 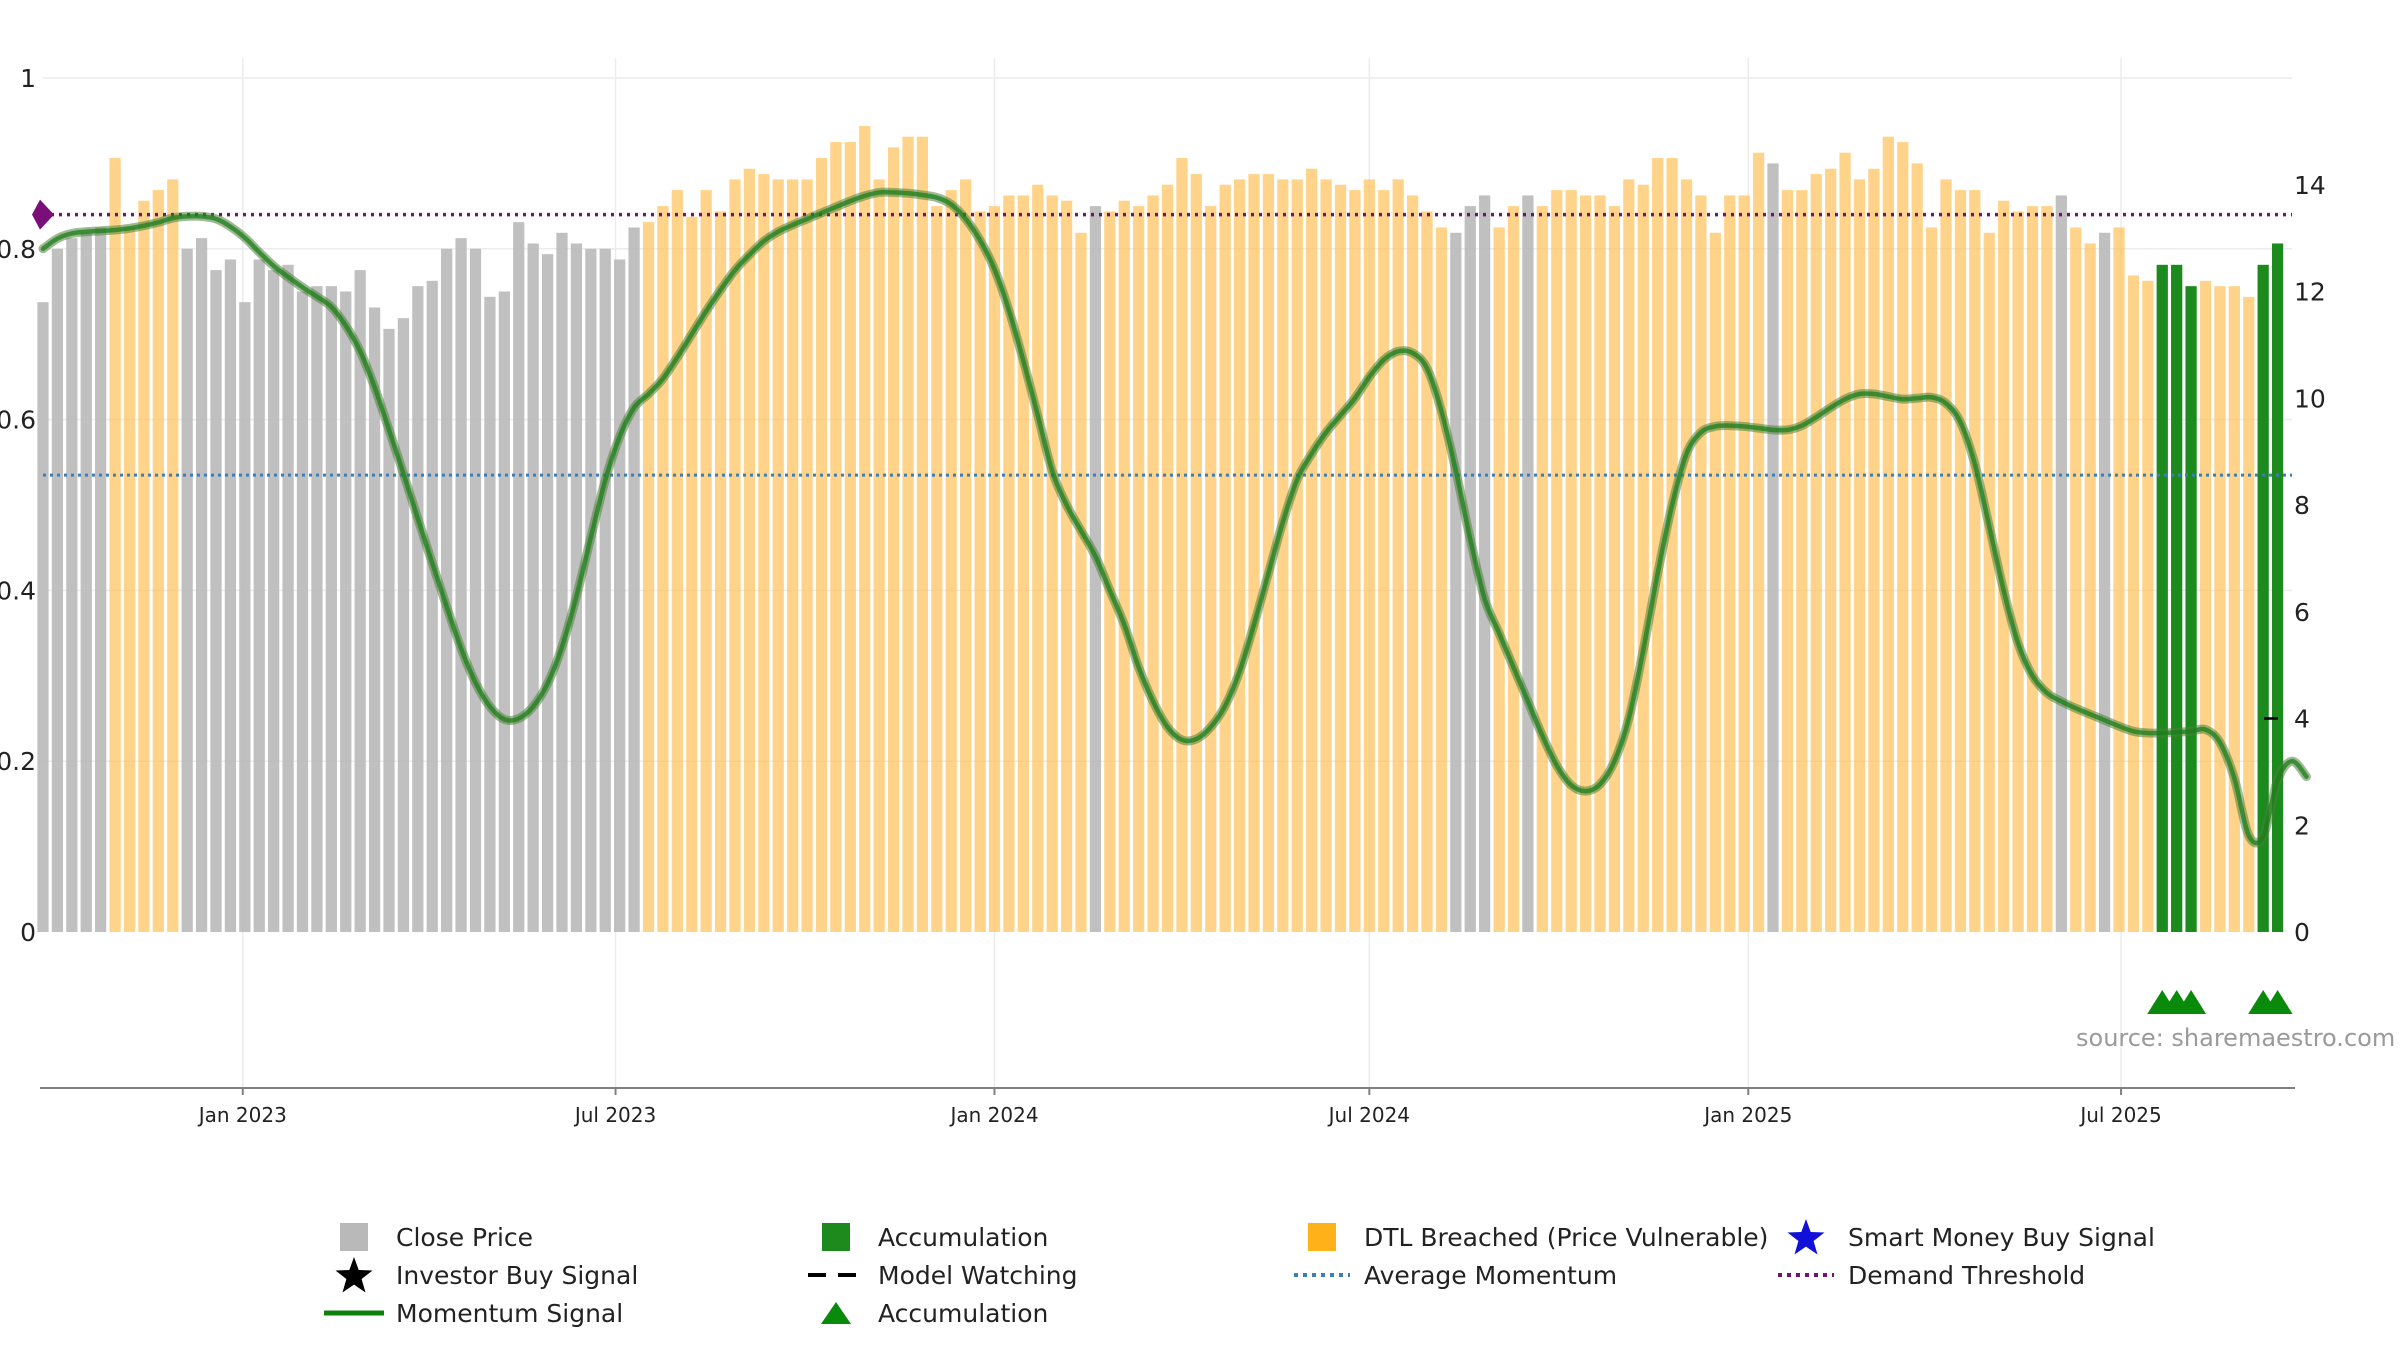 What do you see at coordinates (2310, 185) in the screenshot?
I see `right-tick-label: 14` at bounding box center [2310, 185].